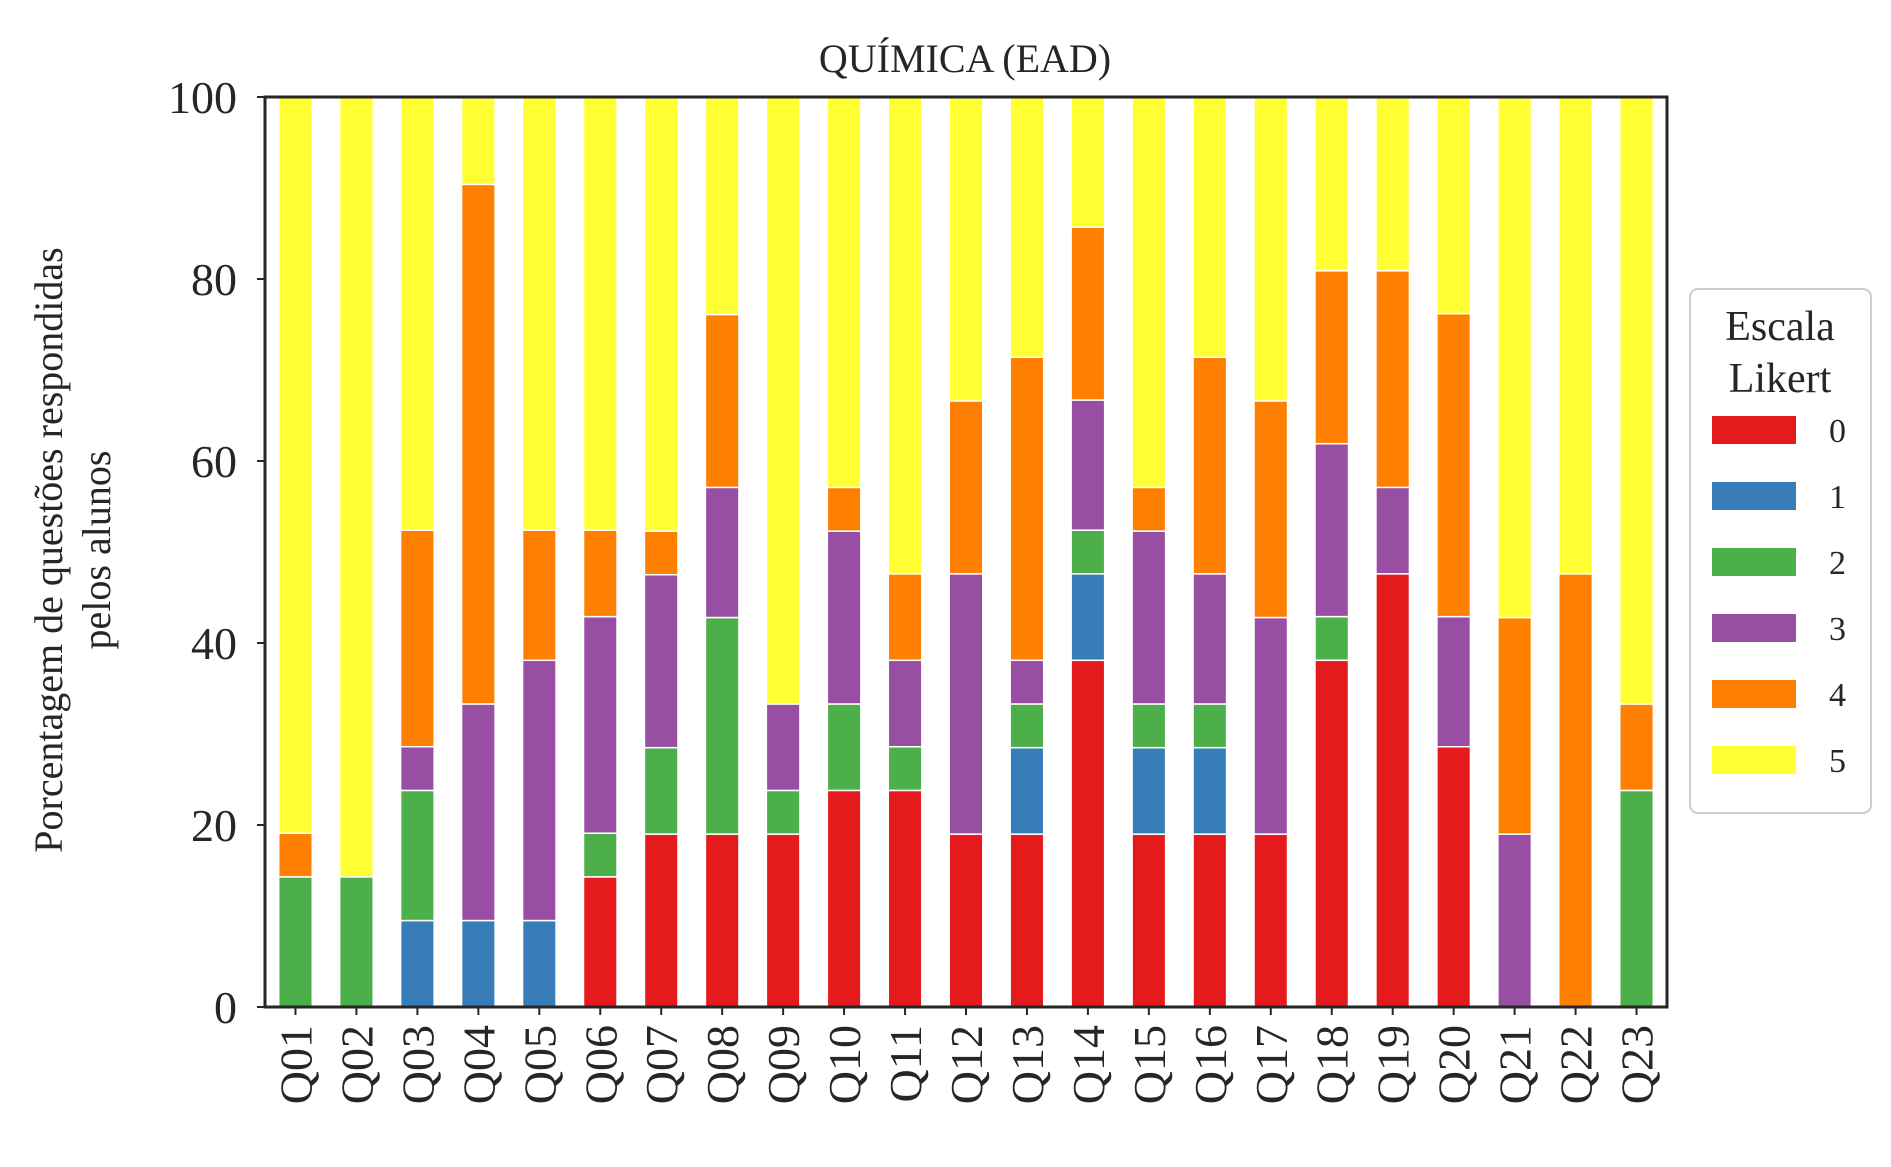 The height and width of the screenshot is (1167, 1891). What do you see at coordinates (356, 1064) in the screenshot?
I see `x-tick-label: Q02` at bounding box center [356, 1064].